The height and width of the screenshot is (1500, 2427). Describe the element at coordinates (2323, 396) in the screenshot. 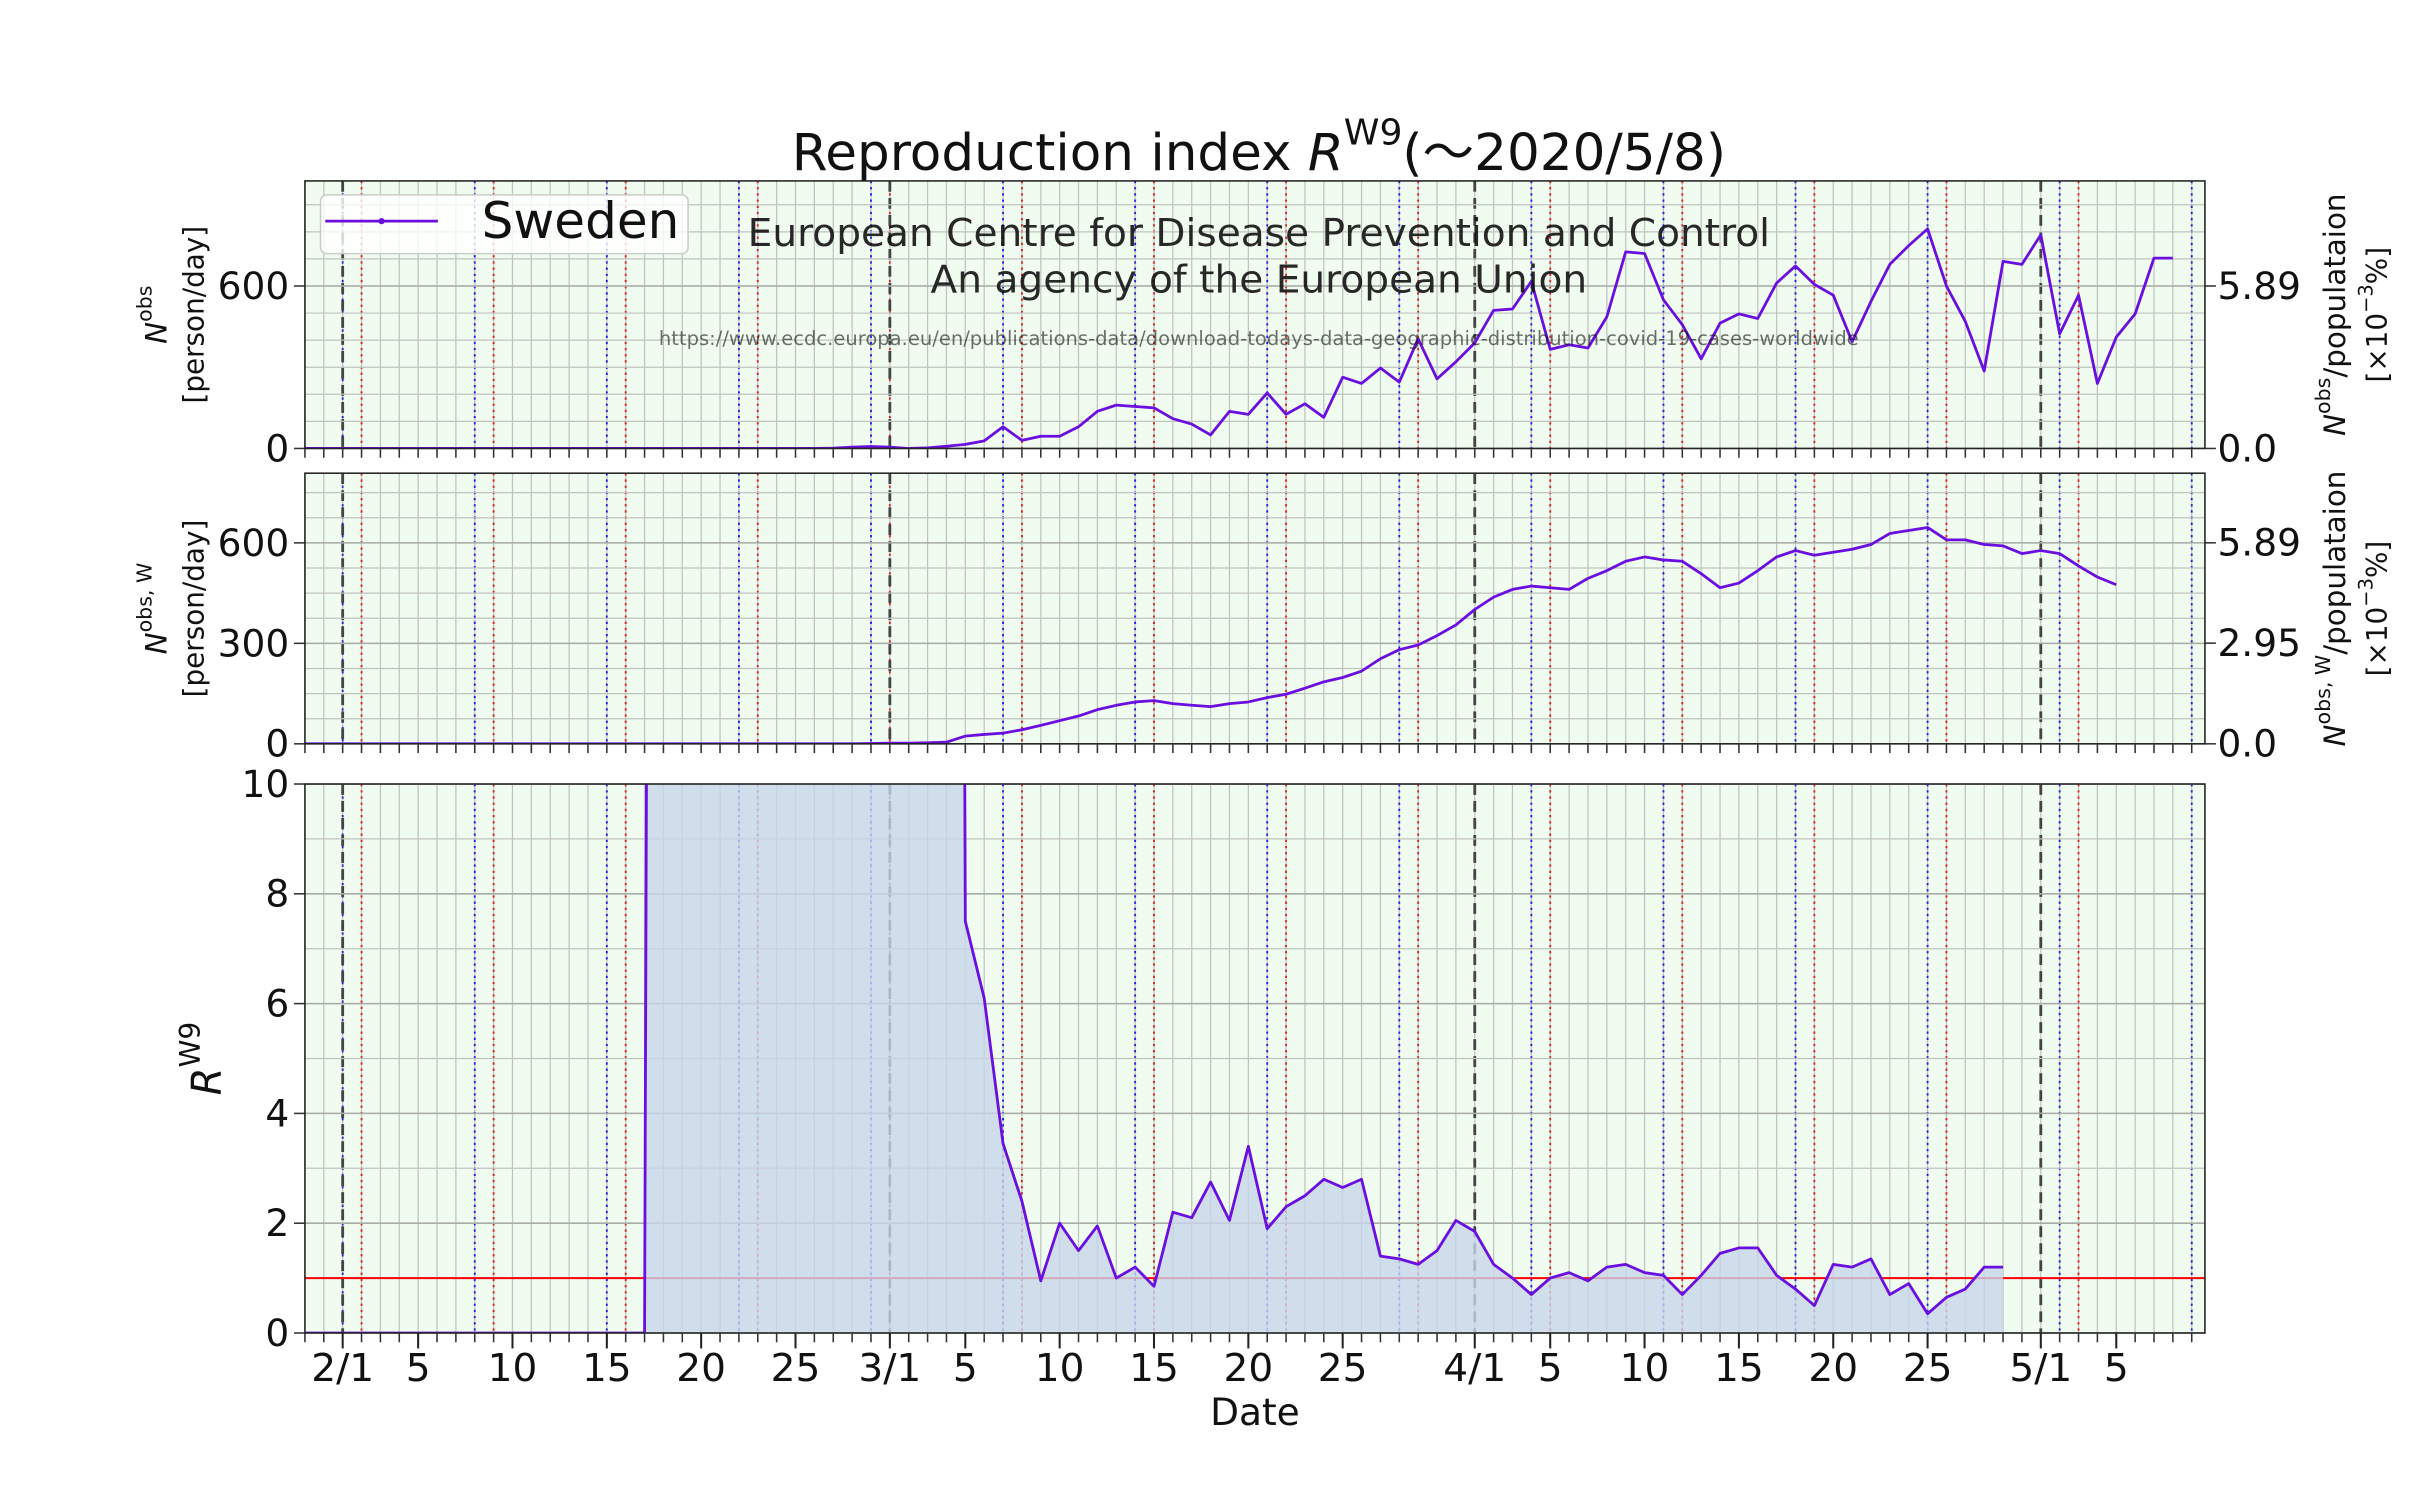

I see `y2-axis-label-part: obs` at that location.